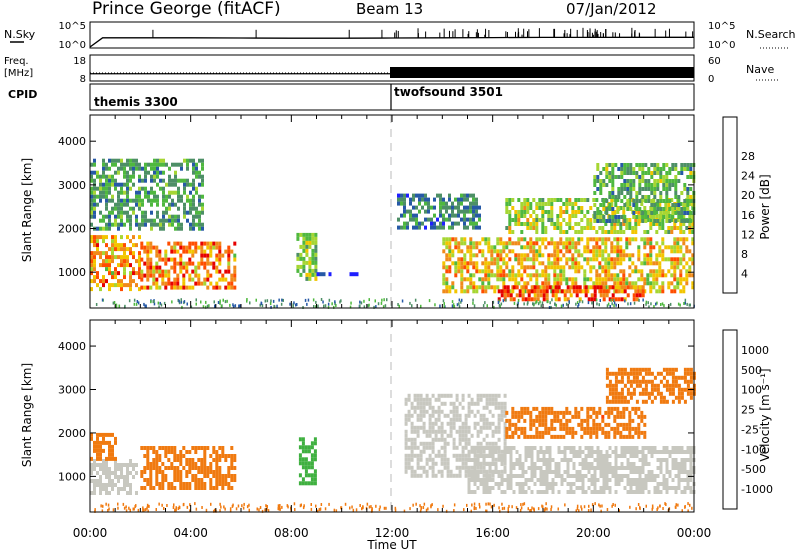 Image resolution: width=800 pixels, height=554 pixels. Describe the element at coordinates (72, 141) in the screenshot. I see `y-tick-label: 4000` at that location.